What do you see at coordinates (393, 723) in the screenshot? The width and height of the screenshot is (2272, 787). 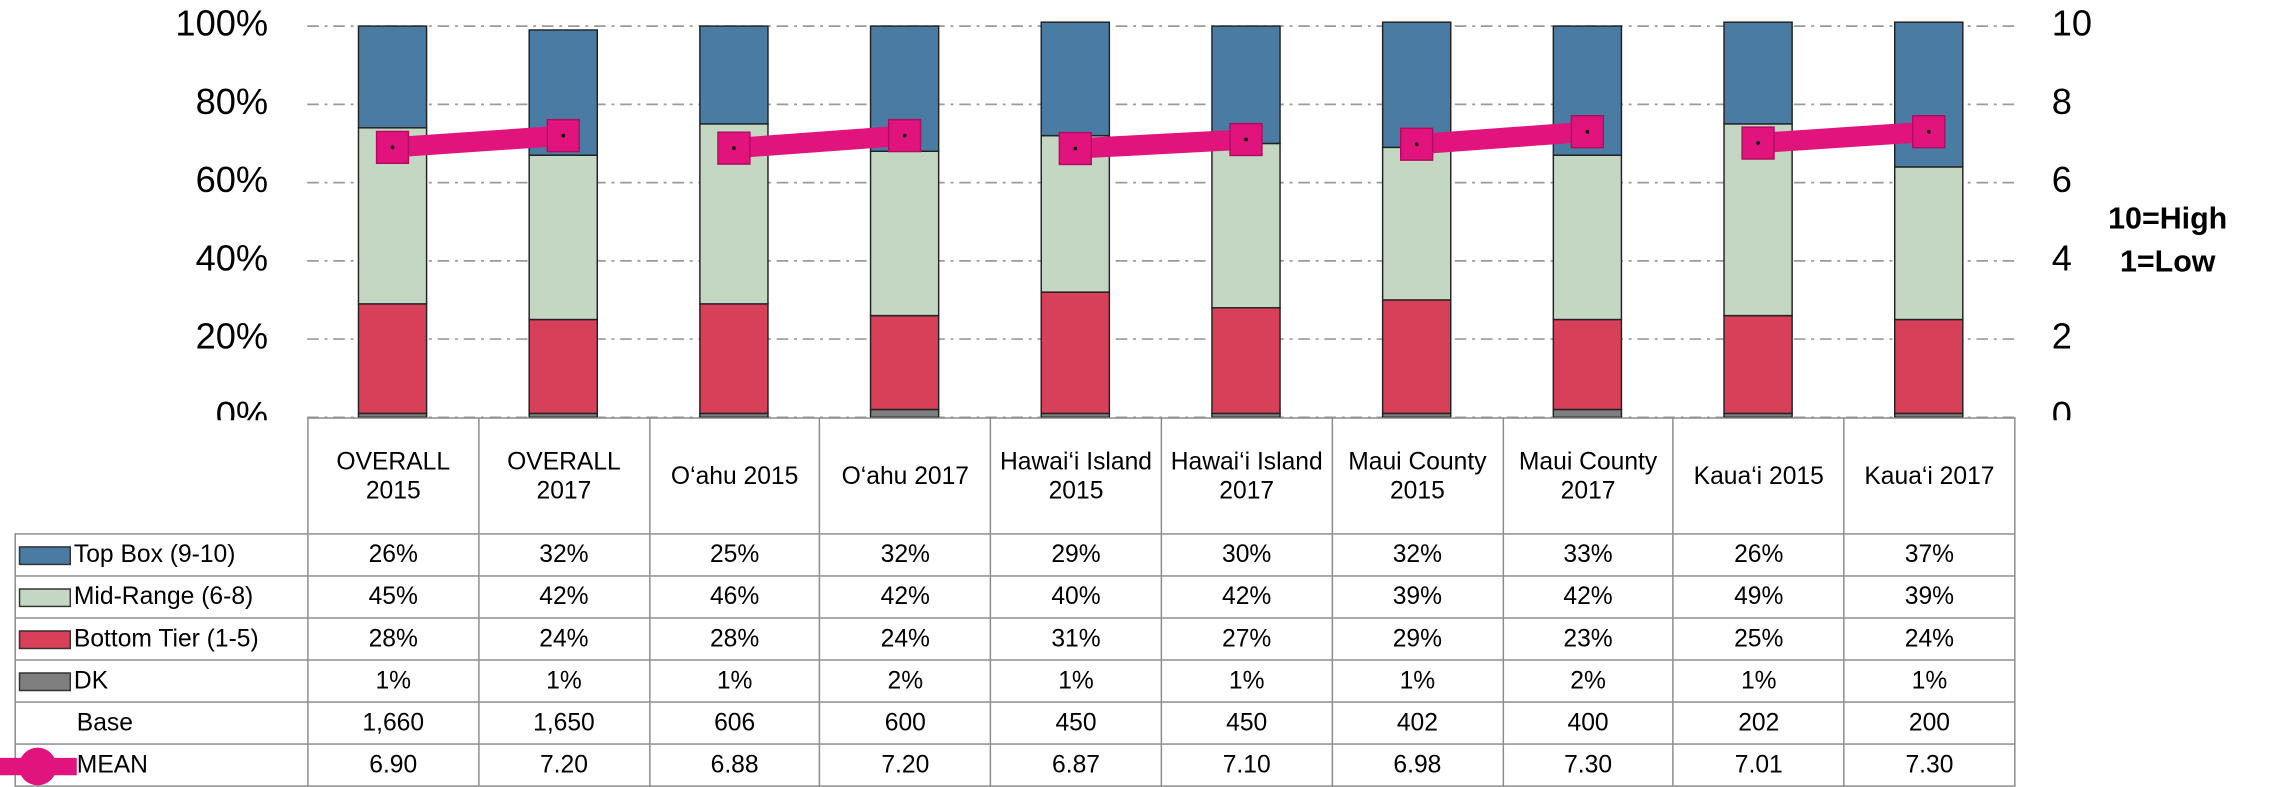 I see `base-label: 1,660` at bounding box center [393, 723].